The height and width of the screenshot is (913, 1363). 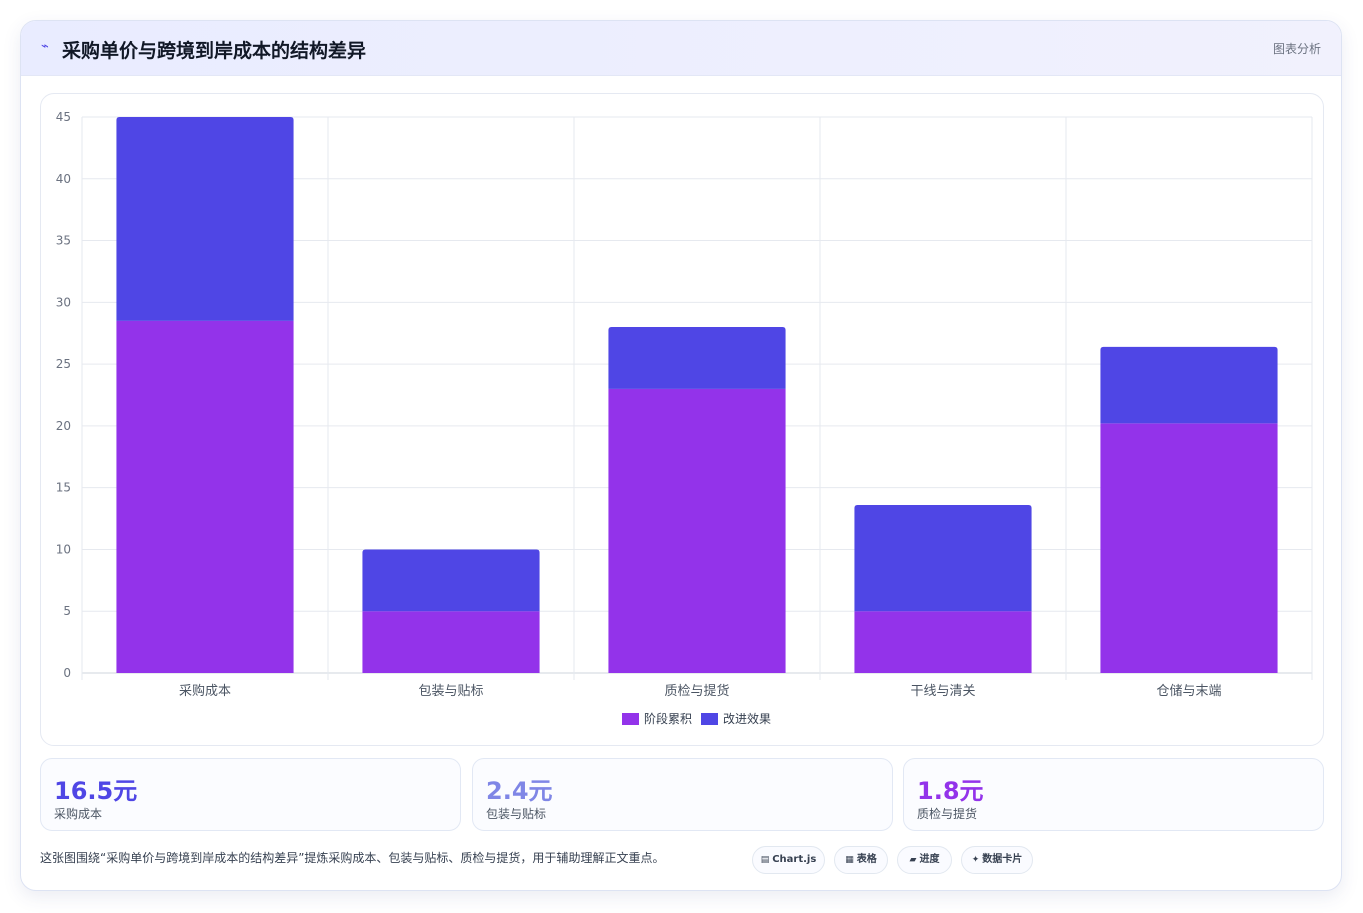 I want to click on tag-chartjs: ▤ Chart.js, so click(x=788, y=860).